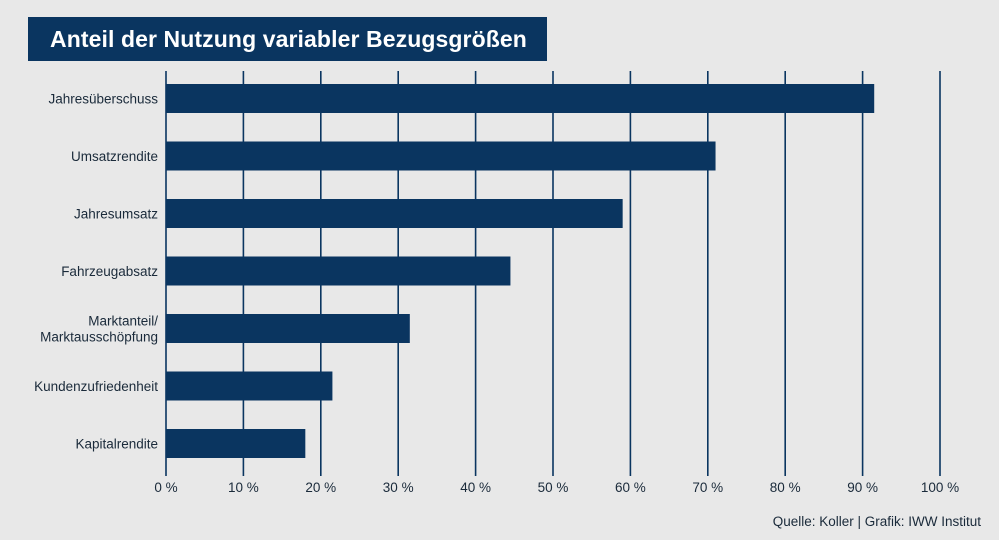 This screenshot has width=999, height=540. What do you see at coordinates (398, 487) in the screenshot?
I see `x-tick-label: 30 %` at bounding box center [398, 487].